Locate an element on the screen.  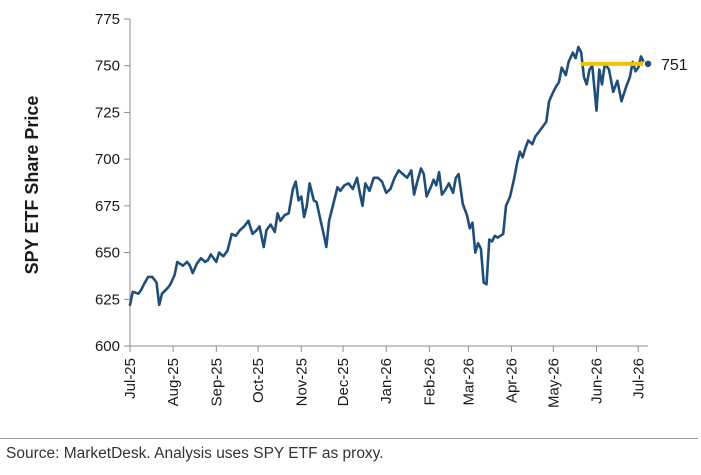
end-marker is located at coordinates (648, 64).